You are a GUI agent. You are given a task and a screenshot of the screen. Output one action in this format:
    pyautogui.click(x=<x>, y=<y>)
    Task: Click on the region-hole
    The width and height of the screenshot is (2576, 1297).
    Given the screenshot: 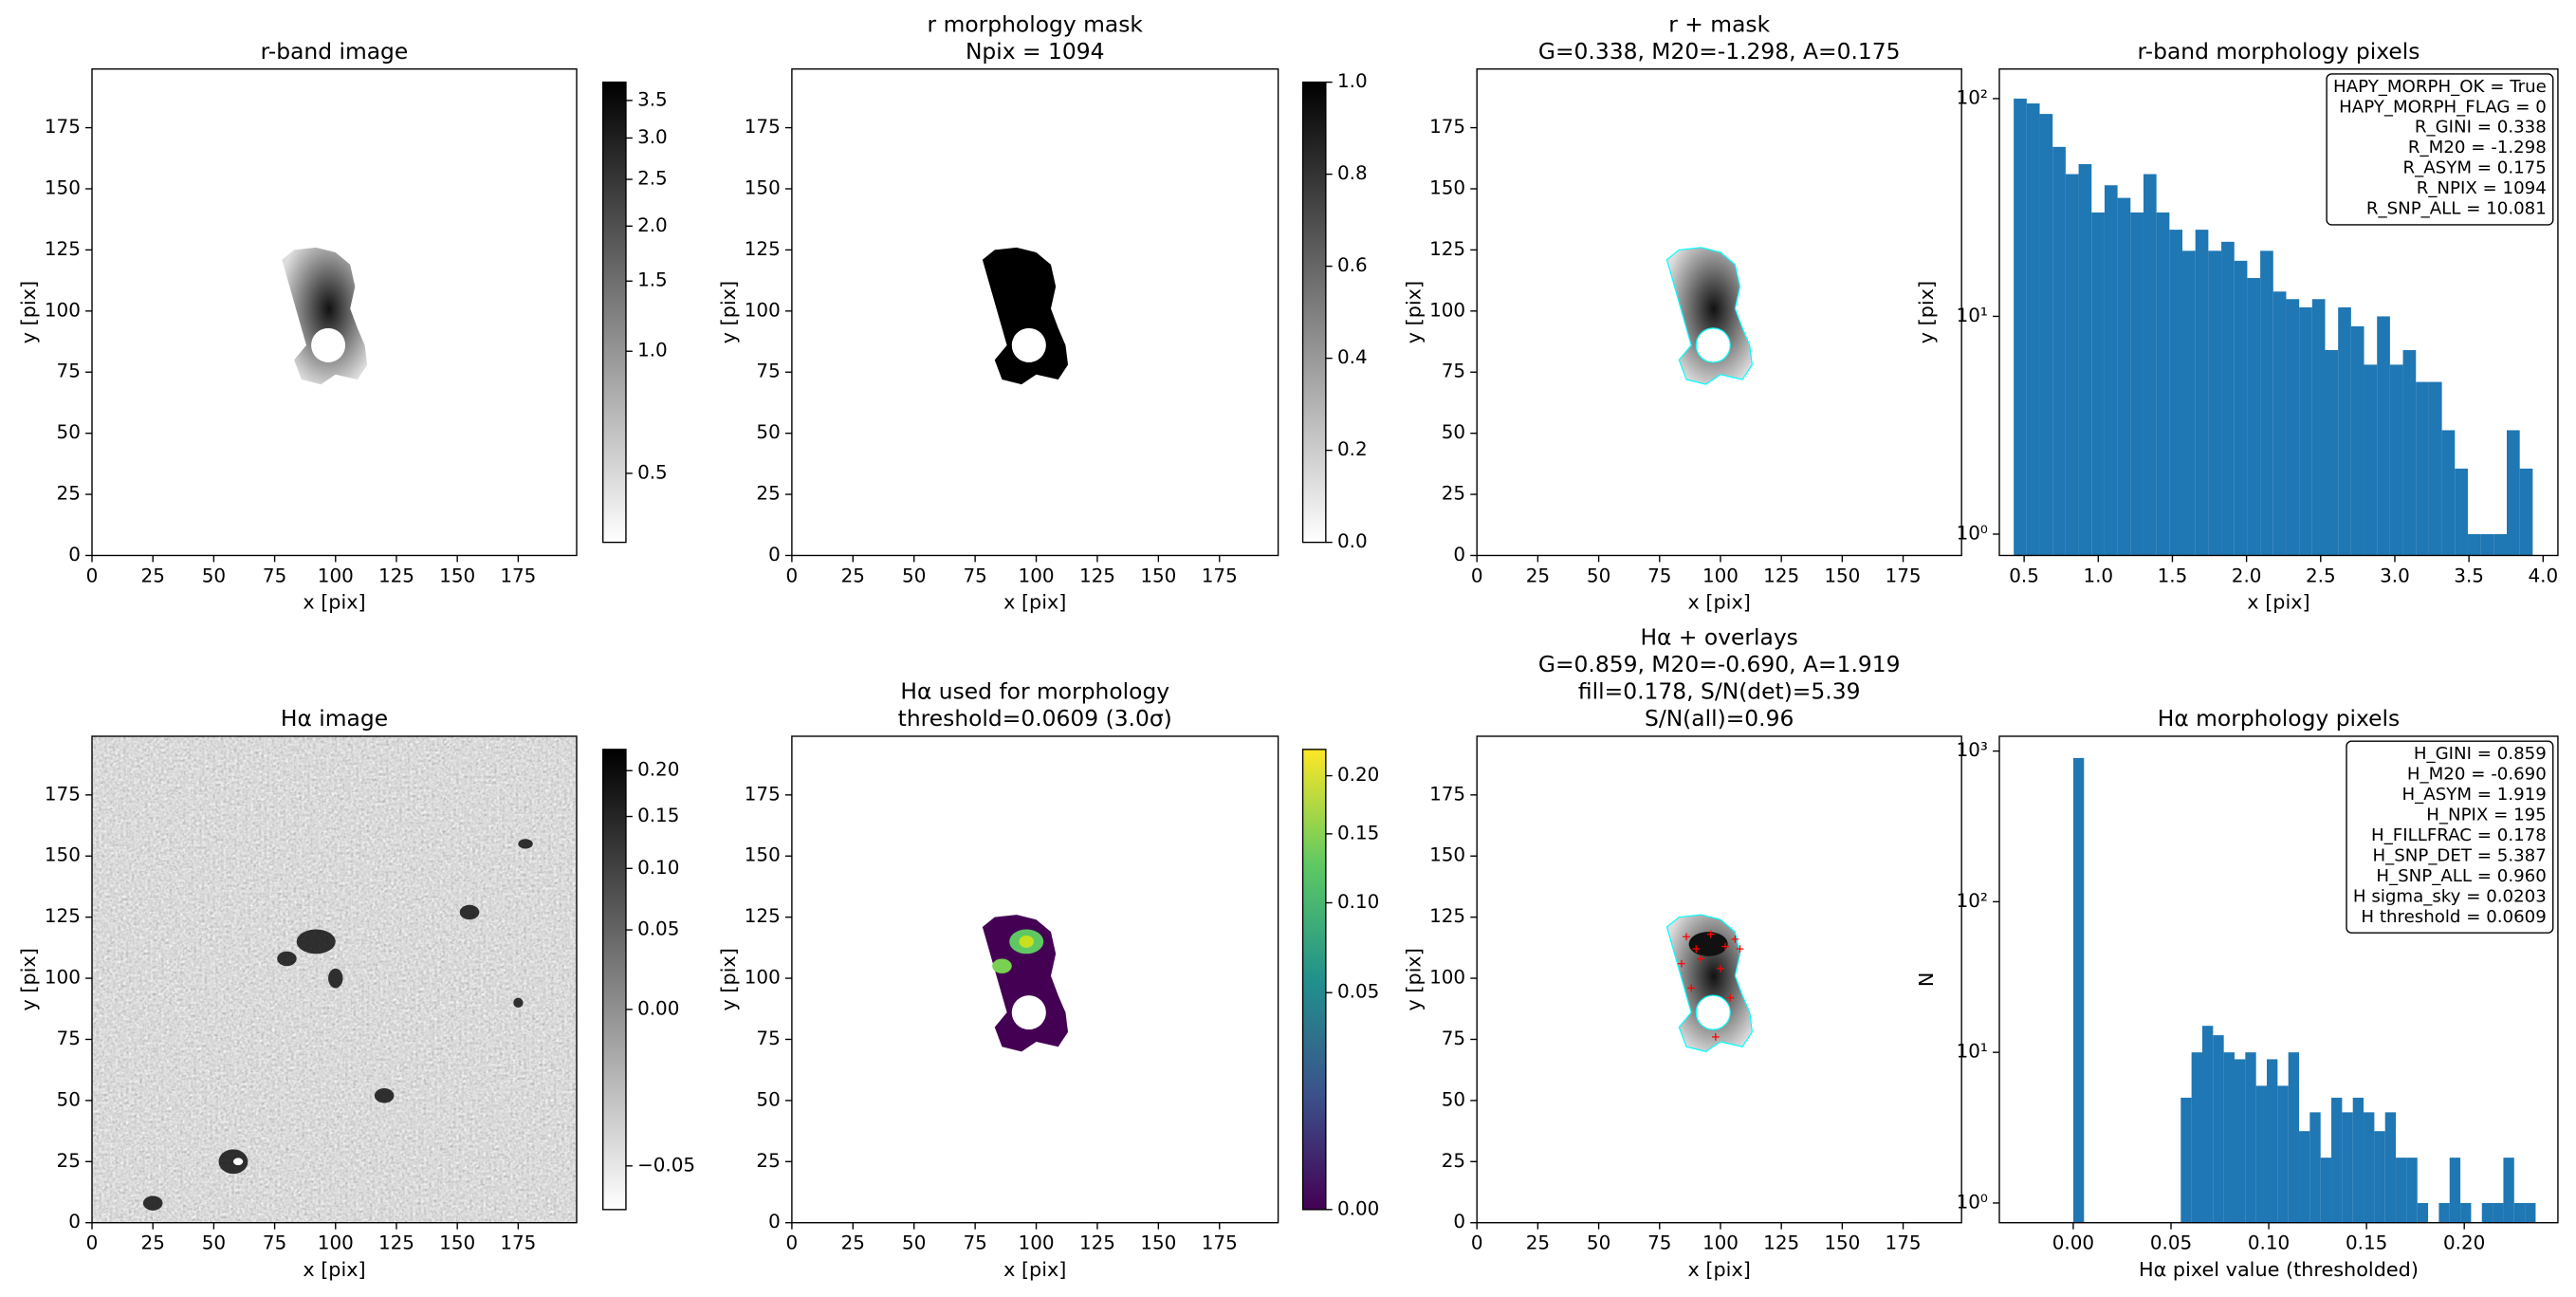 What is the action you would take?
    pyautogui.click(x=1028, y=1012)
    